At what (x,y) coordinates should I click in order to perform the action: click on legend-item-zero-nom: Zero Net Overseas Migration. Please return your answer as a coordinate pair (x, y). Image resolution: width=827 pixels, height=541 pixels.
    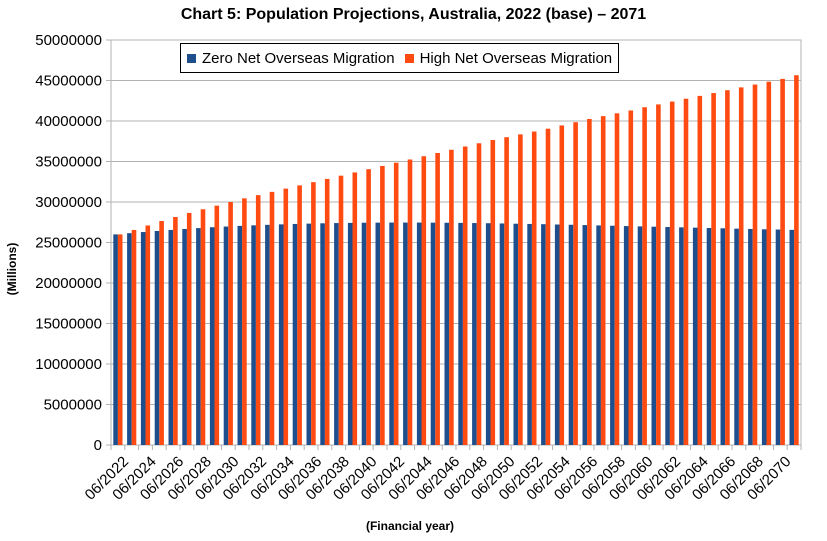
    Looking at the image, I should click on (291, 58).